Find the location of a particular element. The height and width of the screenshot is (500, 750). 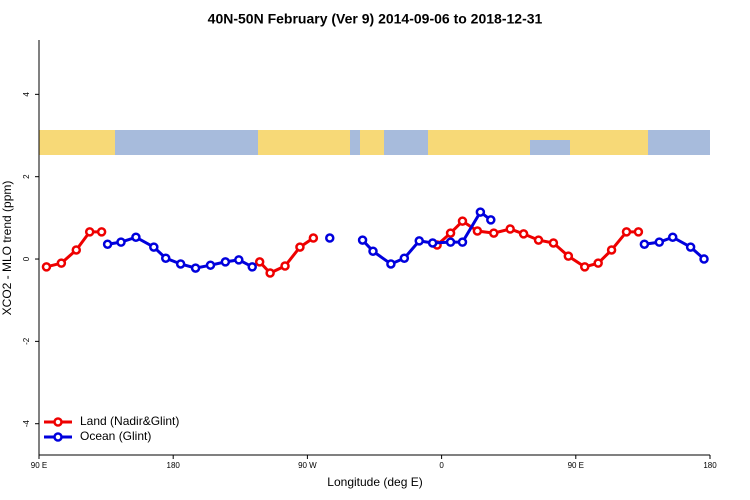

legend-label: Ocean (Glint) is located at coordinates (115, 436).